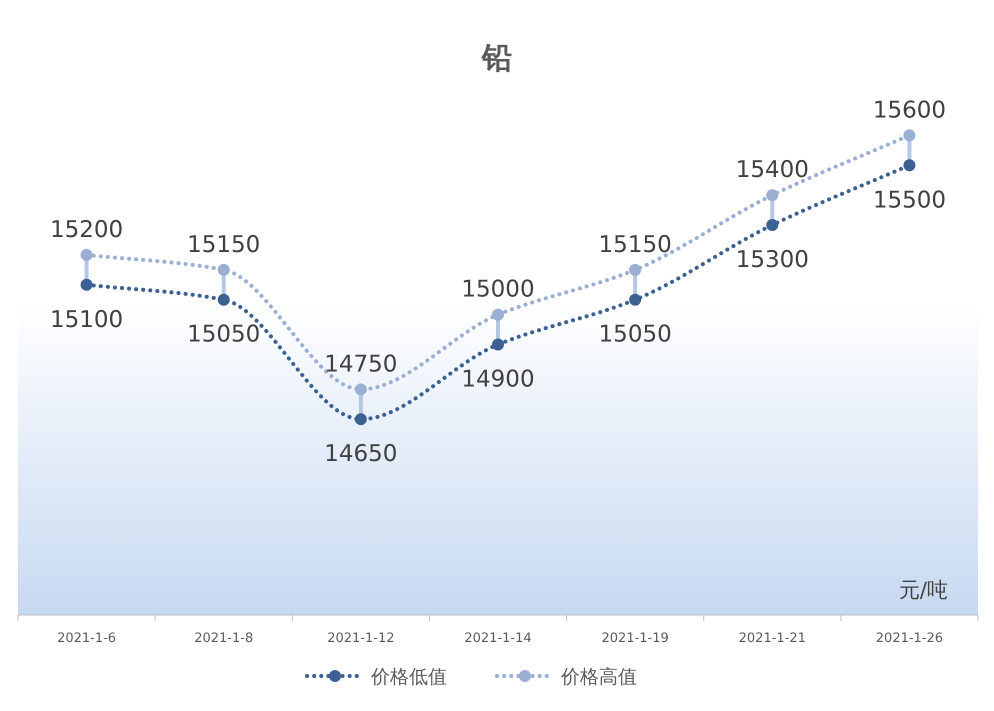 The image size is (994, 711). What do you see at coordinates (498, 379) in the screenshot?
I see `data-label: 14900` at bounding box center [498, 379].